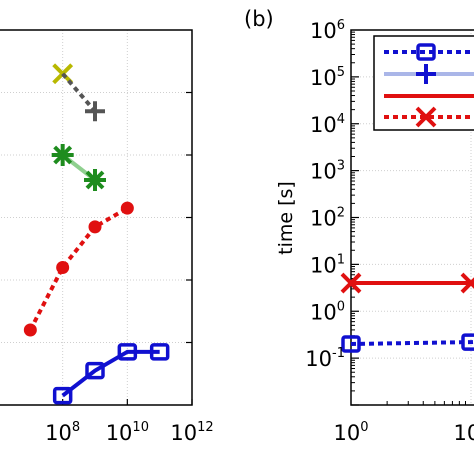  I want to click on series-a-4-line, so click(110, 373).